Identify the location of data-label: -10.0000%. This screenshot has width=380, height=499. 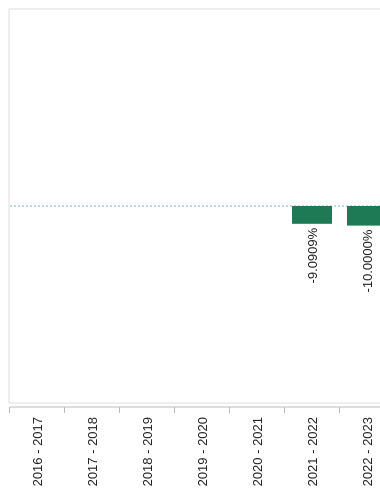
(367, 260).